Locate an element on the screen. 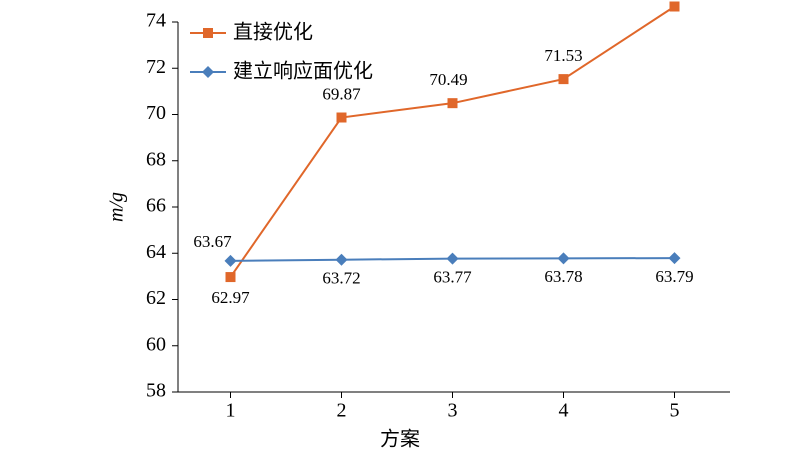  data-label: 63.67 is located at coordinates (212, 241).